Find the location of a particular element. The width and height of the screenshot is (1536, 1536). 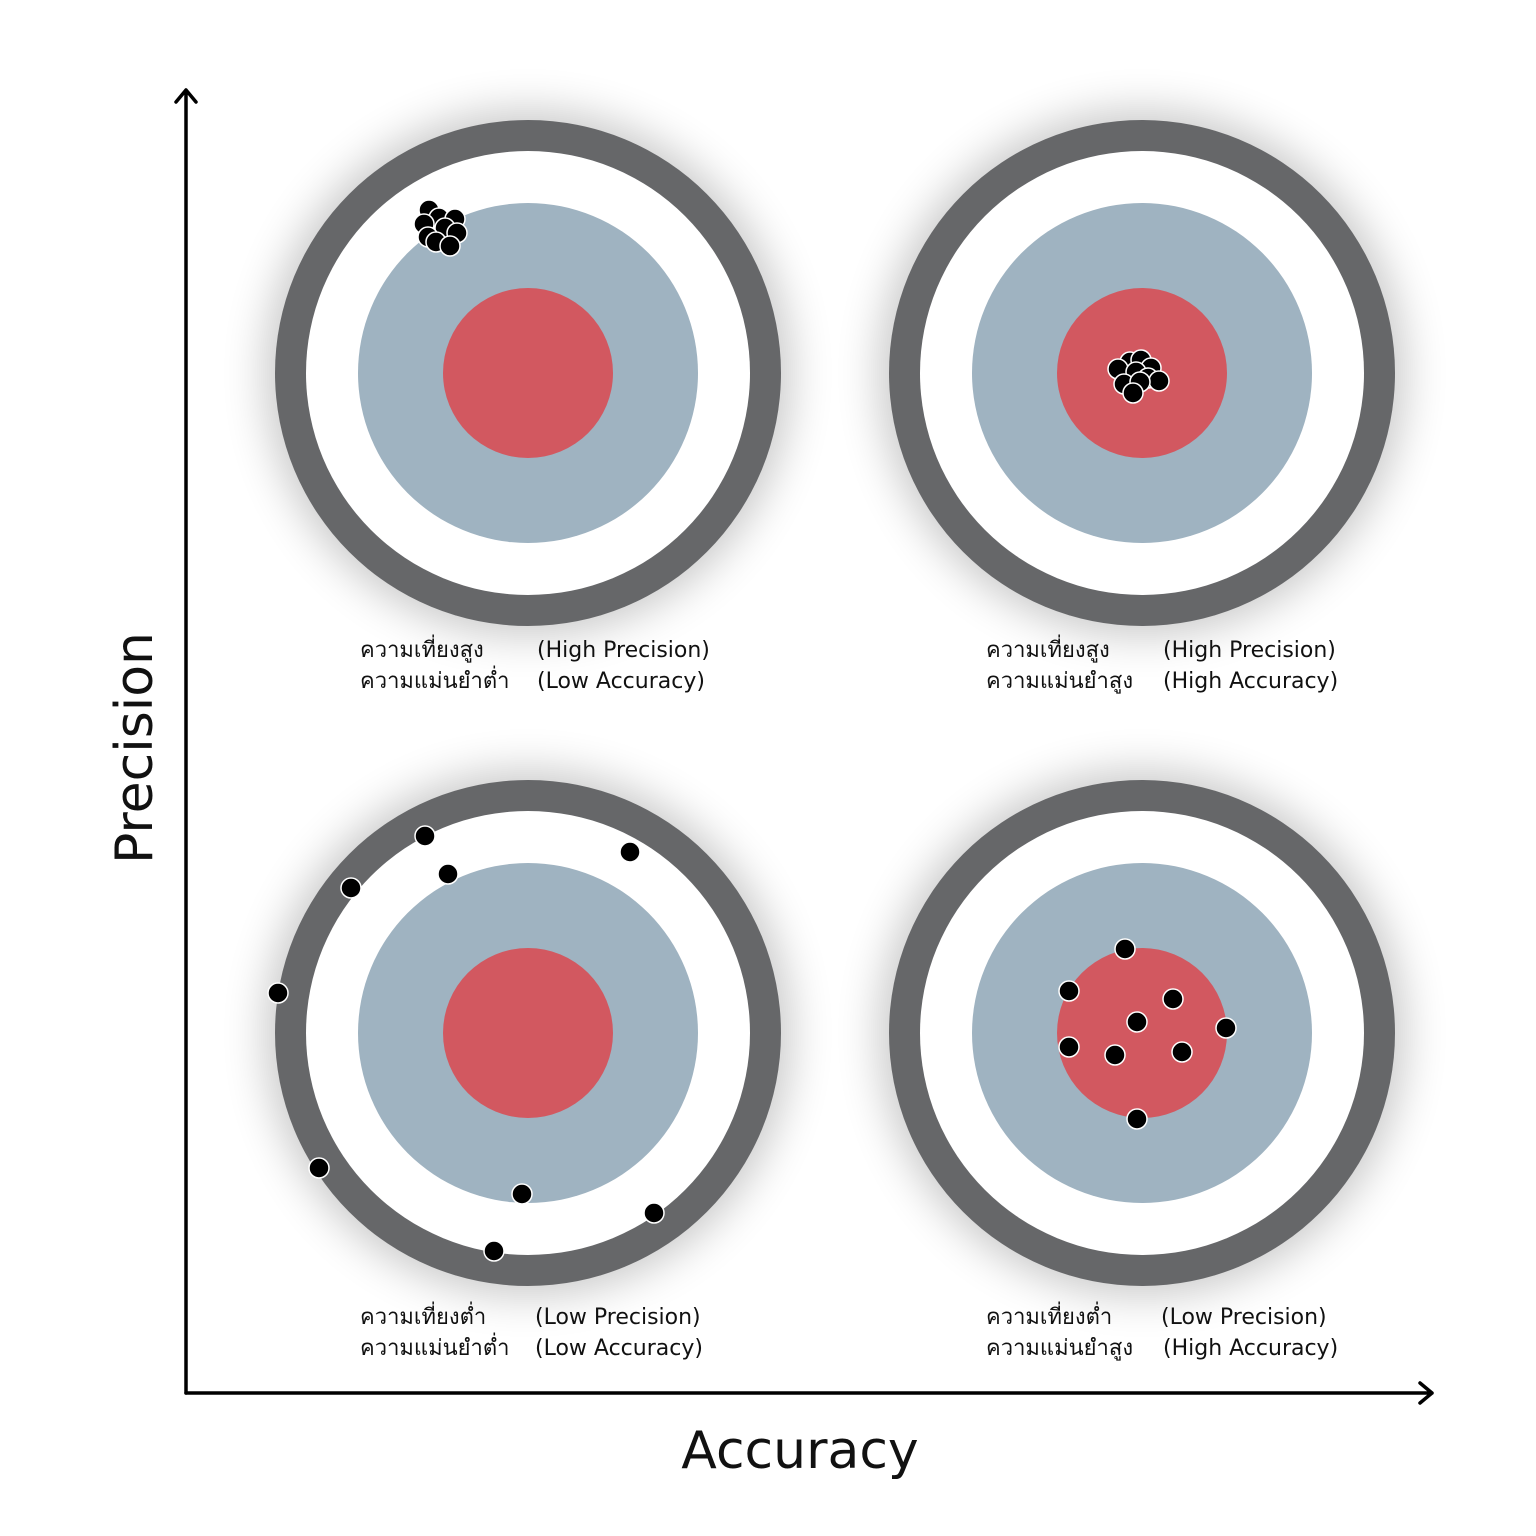

x-axis-title: Accuracy is located at coordinates (799, 1451).